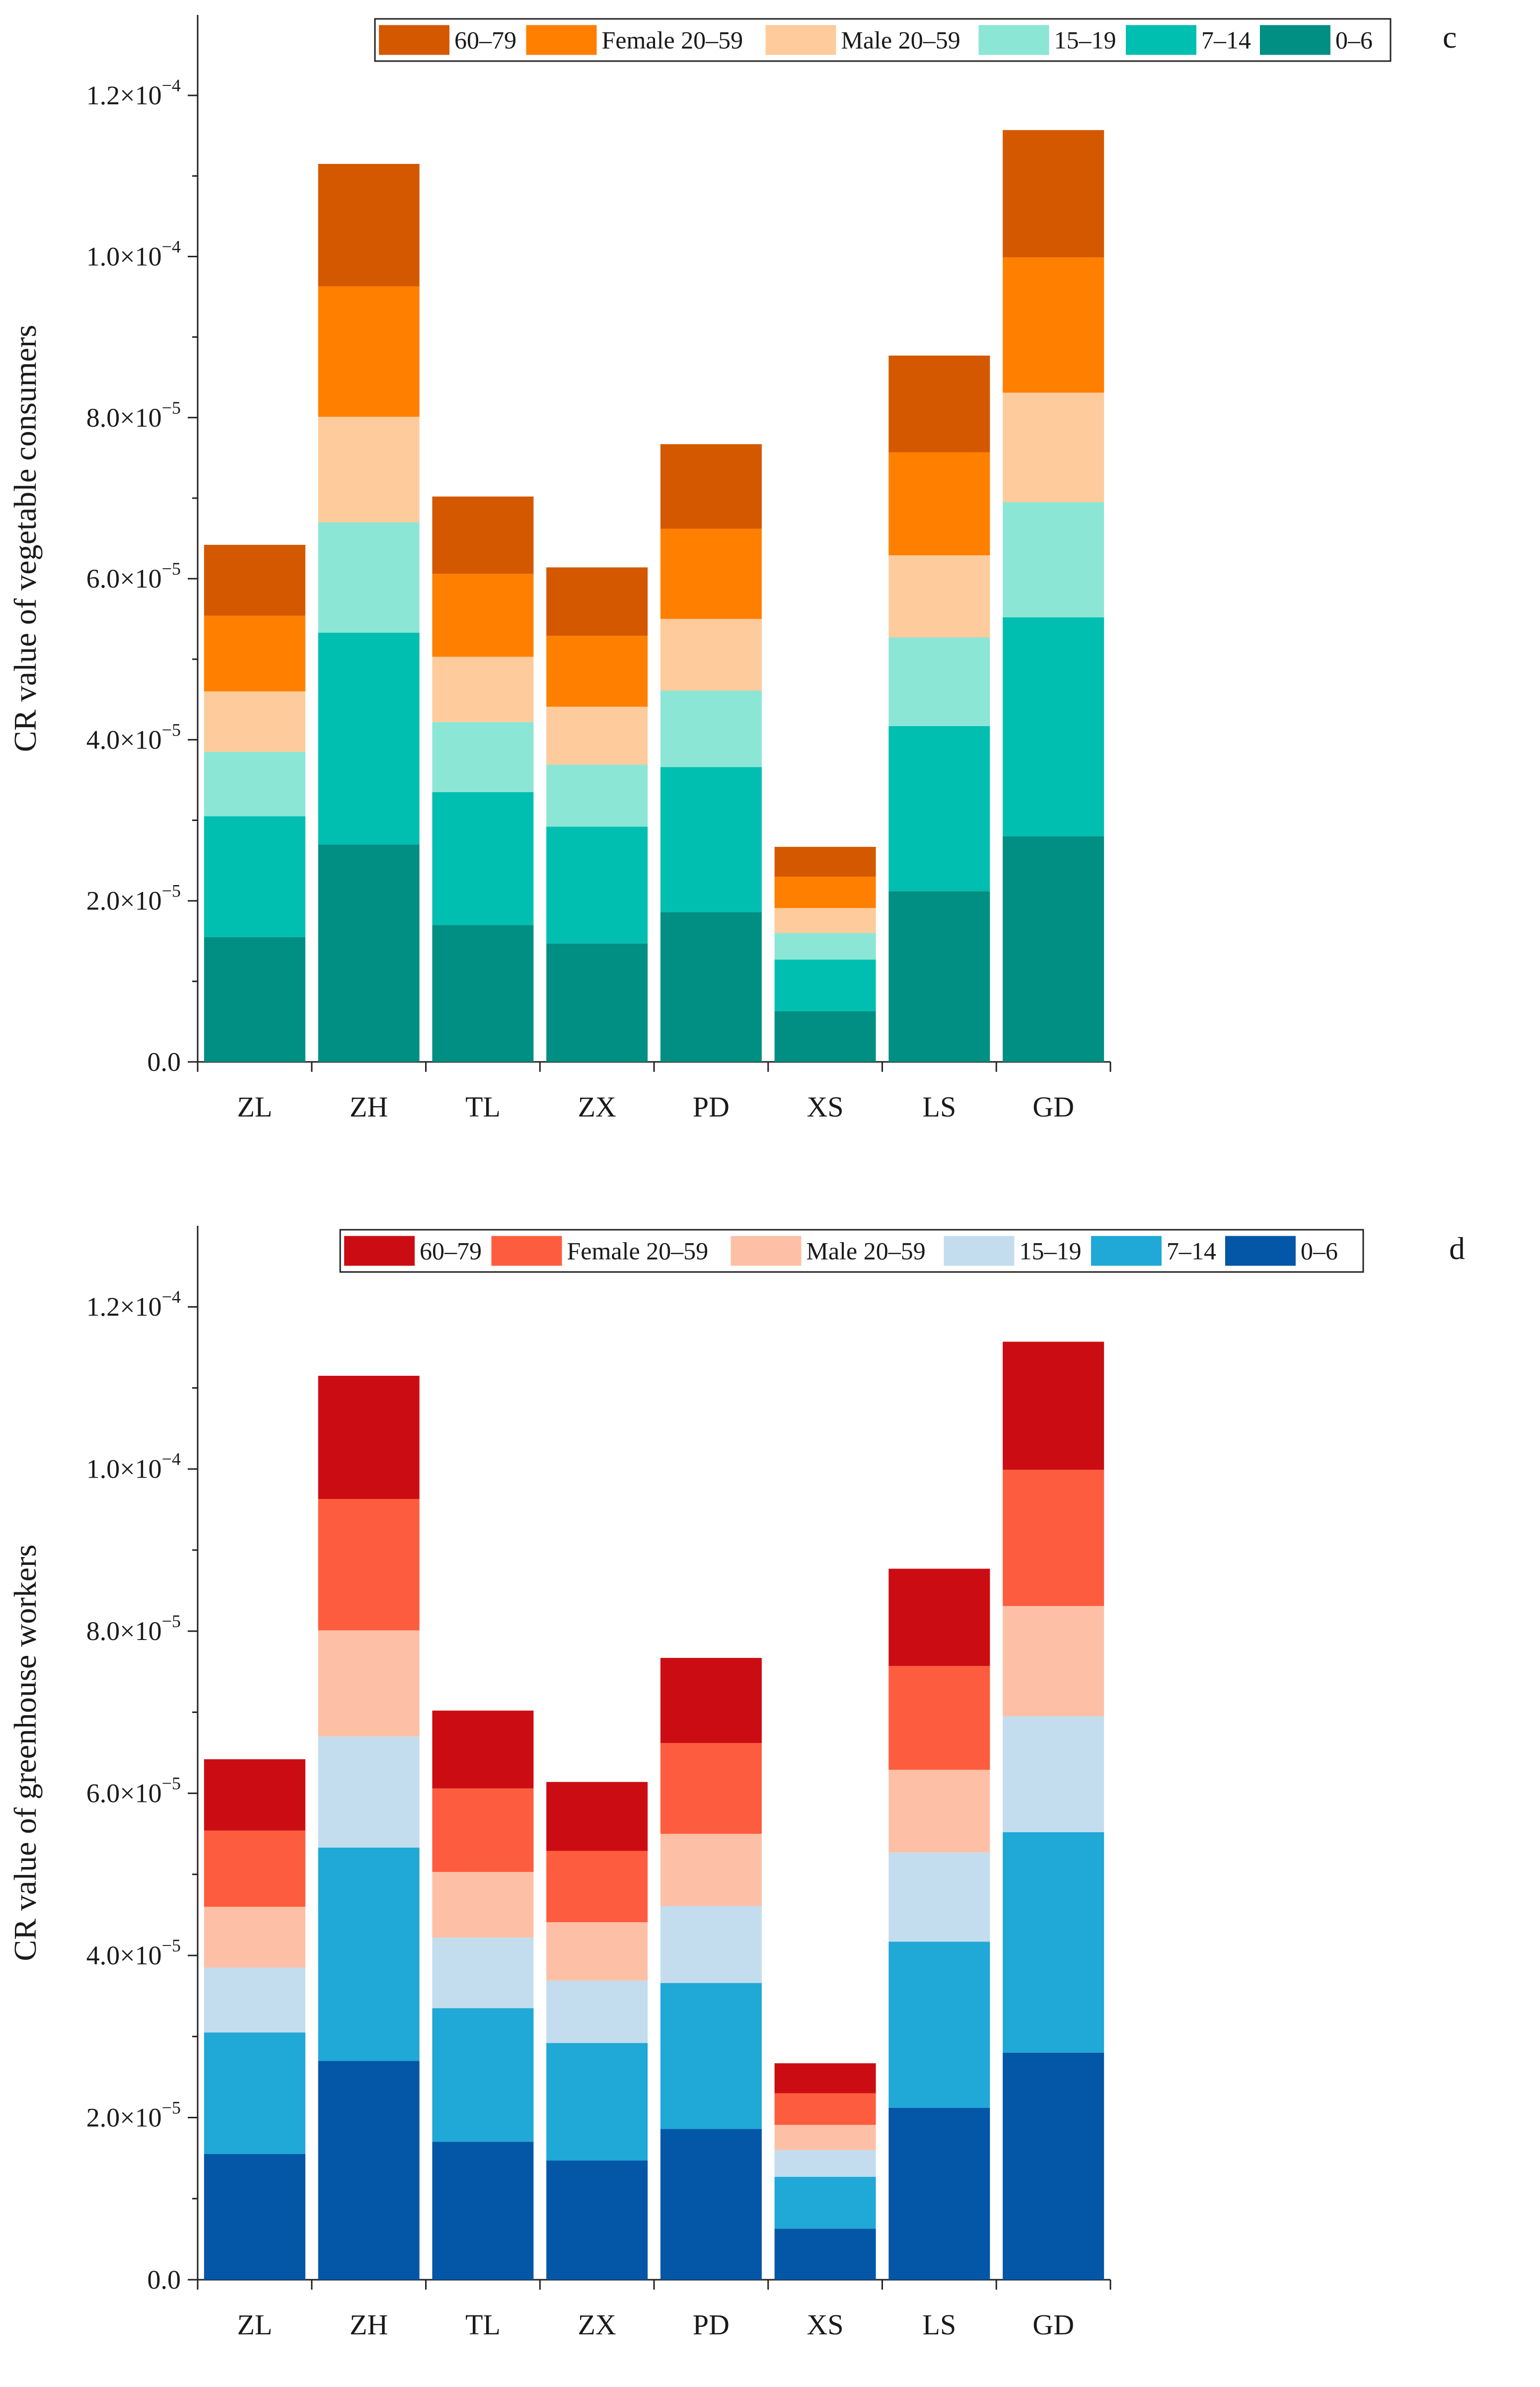 This screenshot has height=2387, width=1540. Describe the element at coordinates (25, 538) in the screenshot. I see `y-axis-title: CR value of vegetable consumers` at that location.